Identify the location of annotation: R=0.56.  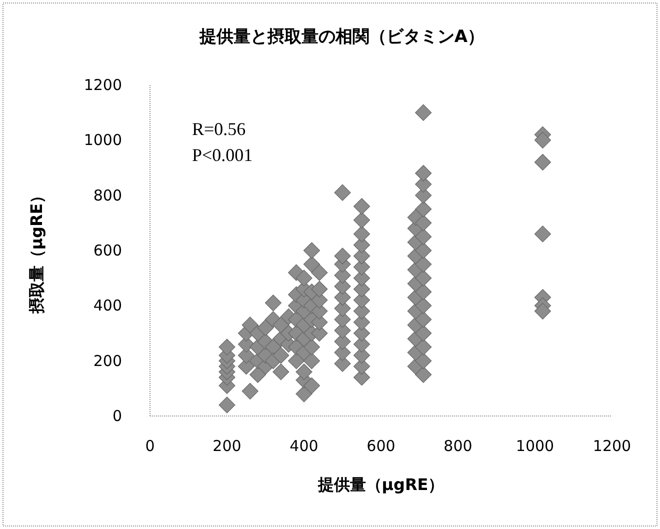
(219, 129).